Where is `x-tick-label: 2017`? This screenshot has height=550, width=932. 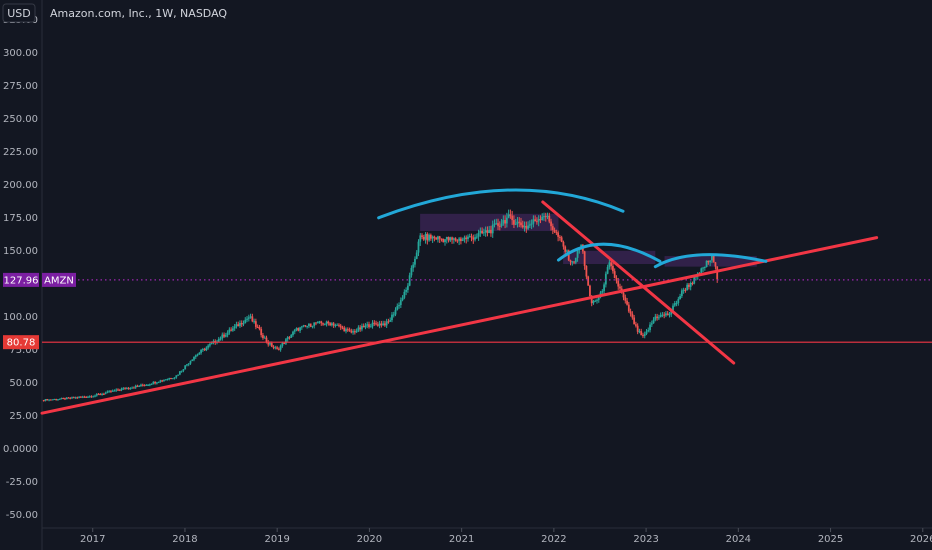 x-tick-label: 2017 is located at coordinates (92, 539).